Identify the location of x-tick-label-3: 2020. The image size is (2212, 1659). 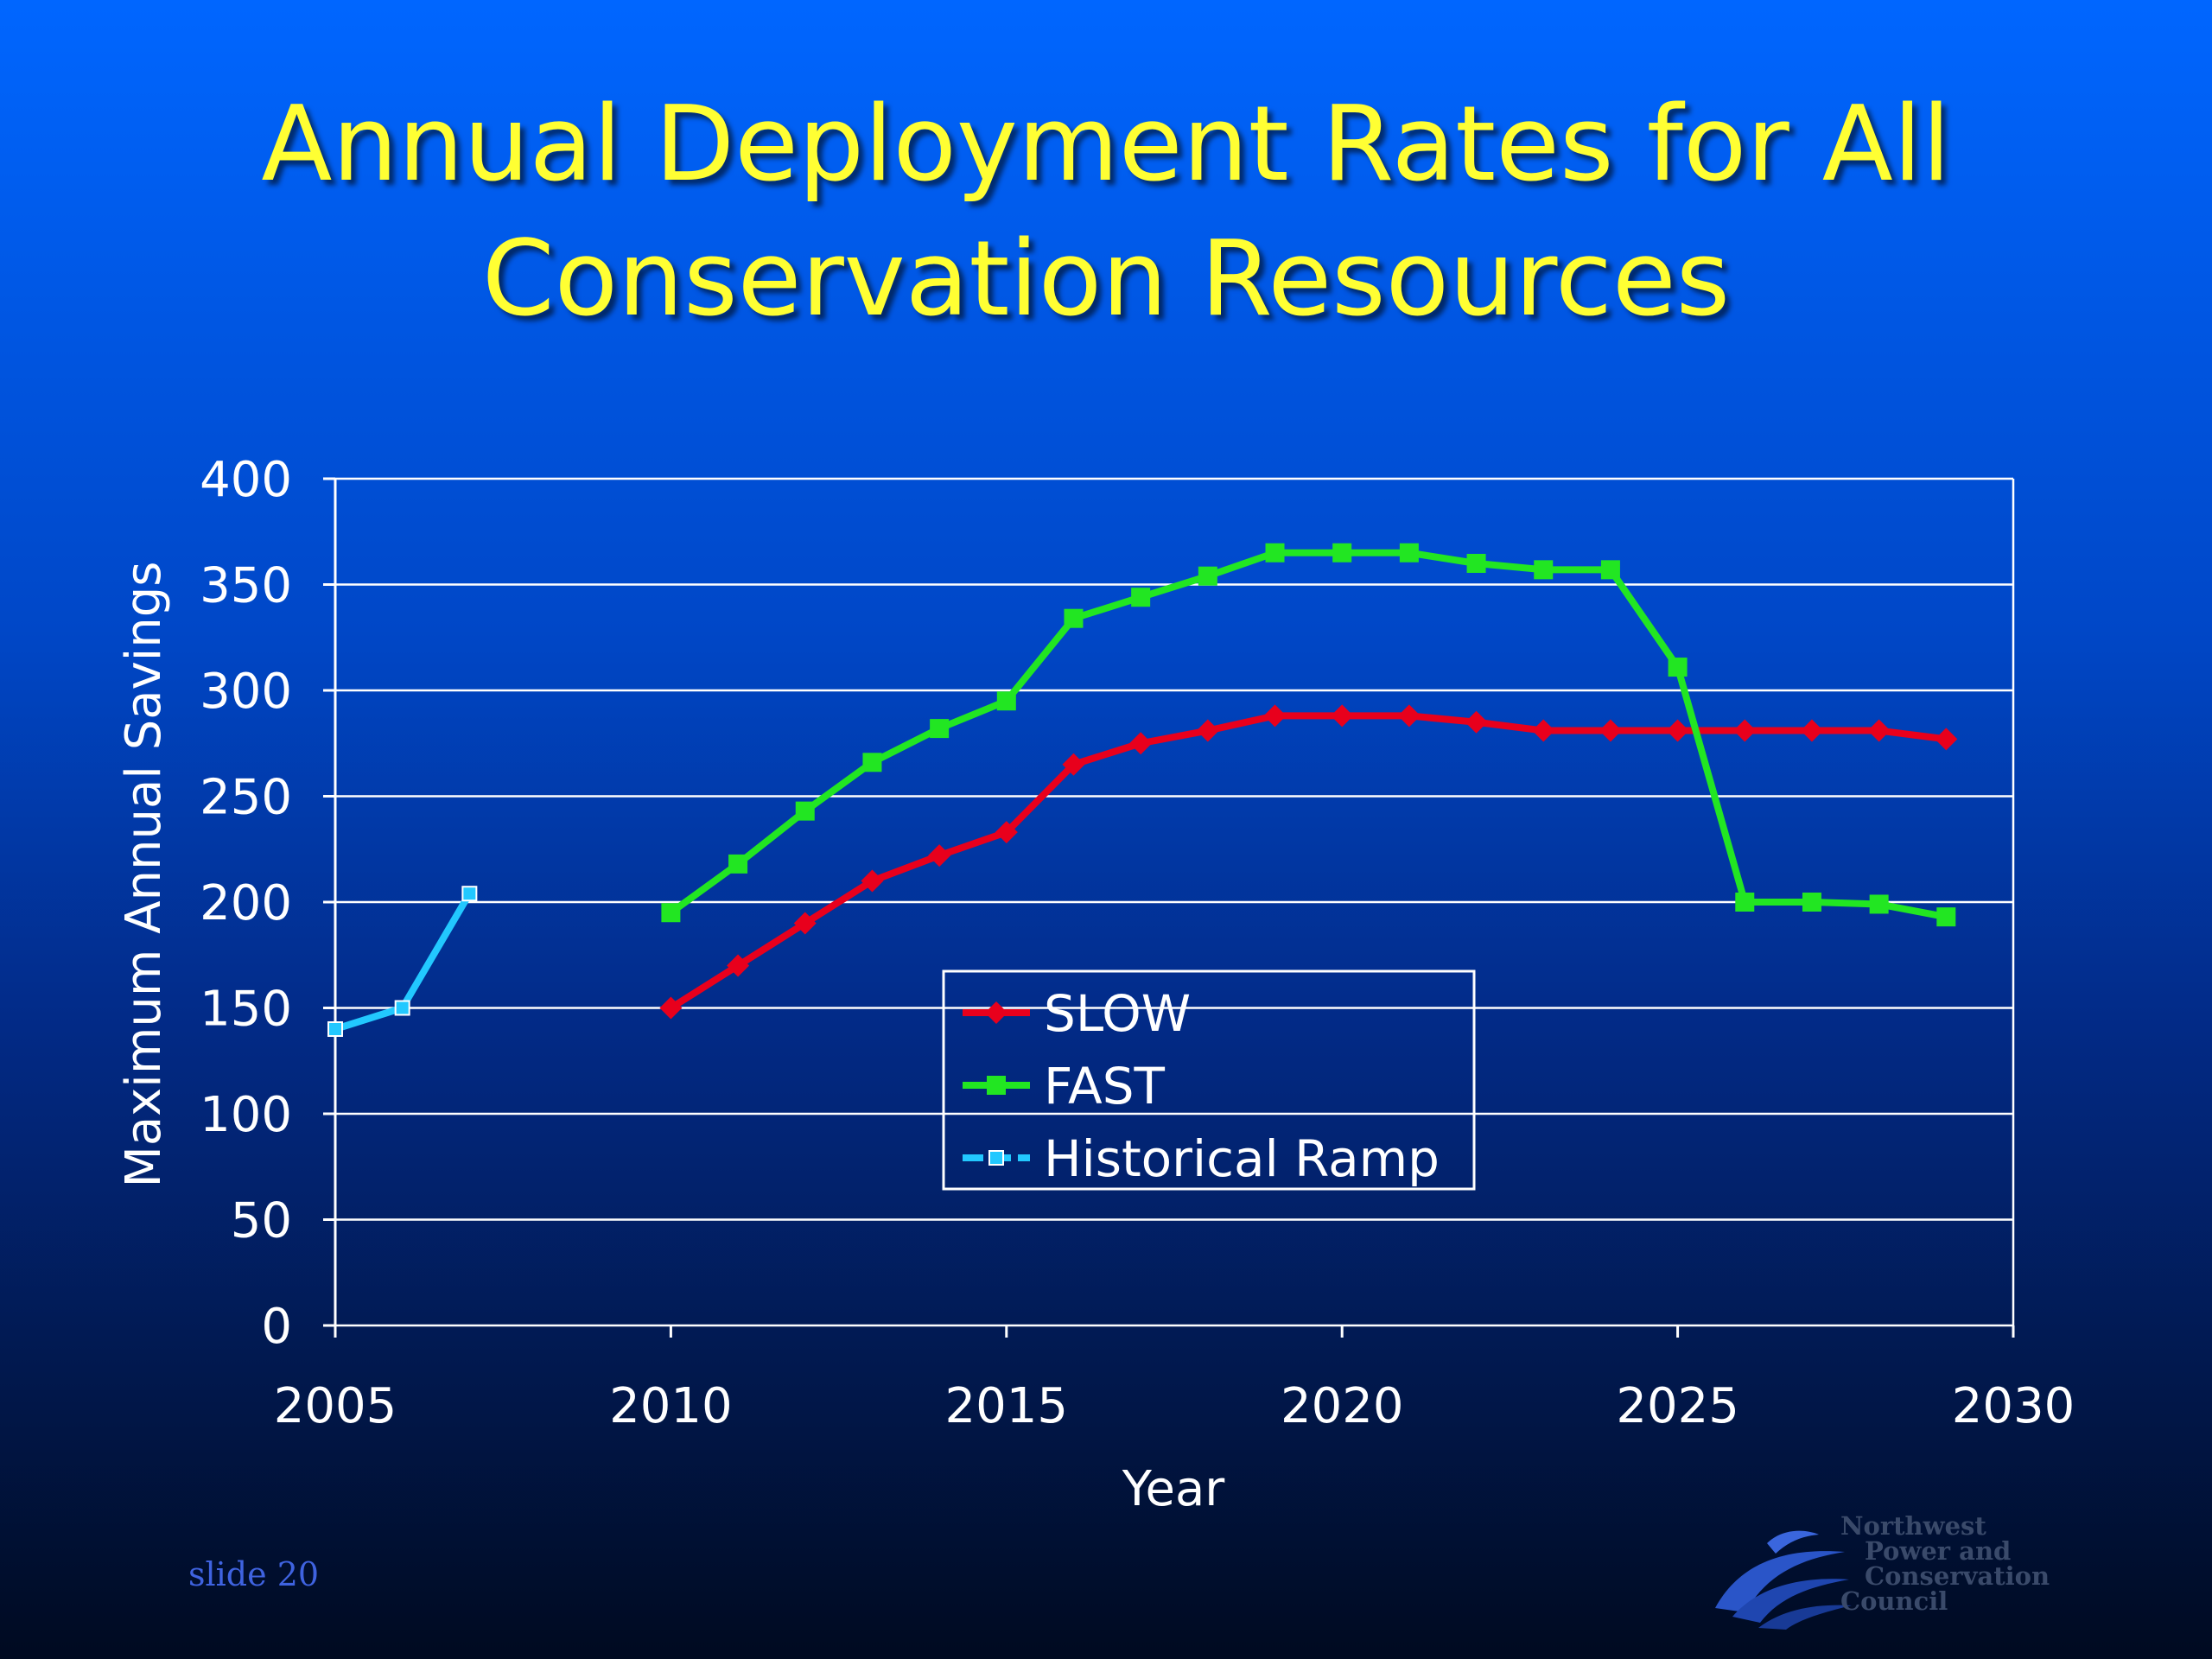
(1342, 1406).